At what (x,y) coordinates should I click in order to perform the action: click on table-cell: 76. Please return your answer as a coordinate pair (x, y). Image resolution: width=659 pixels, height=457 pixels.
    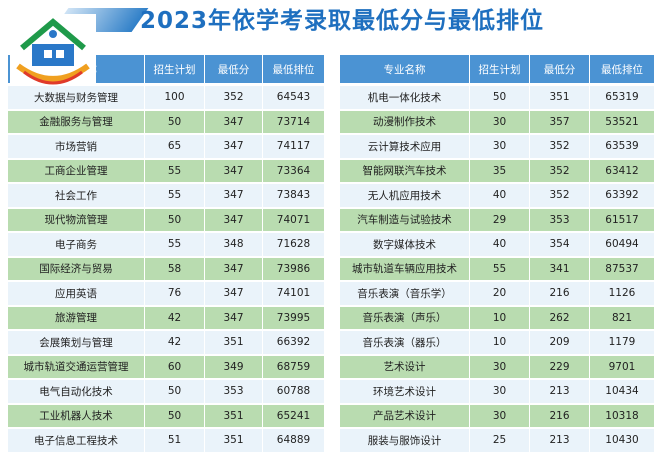
    Looking at the image, I should click on (174, 293).